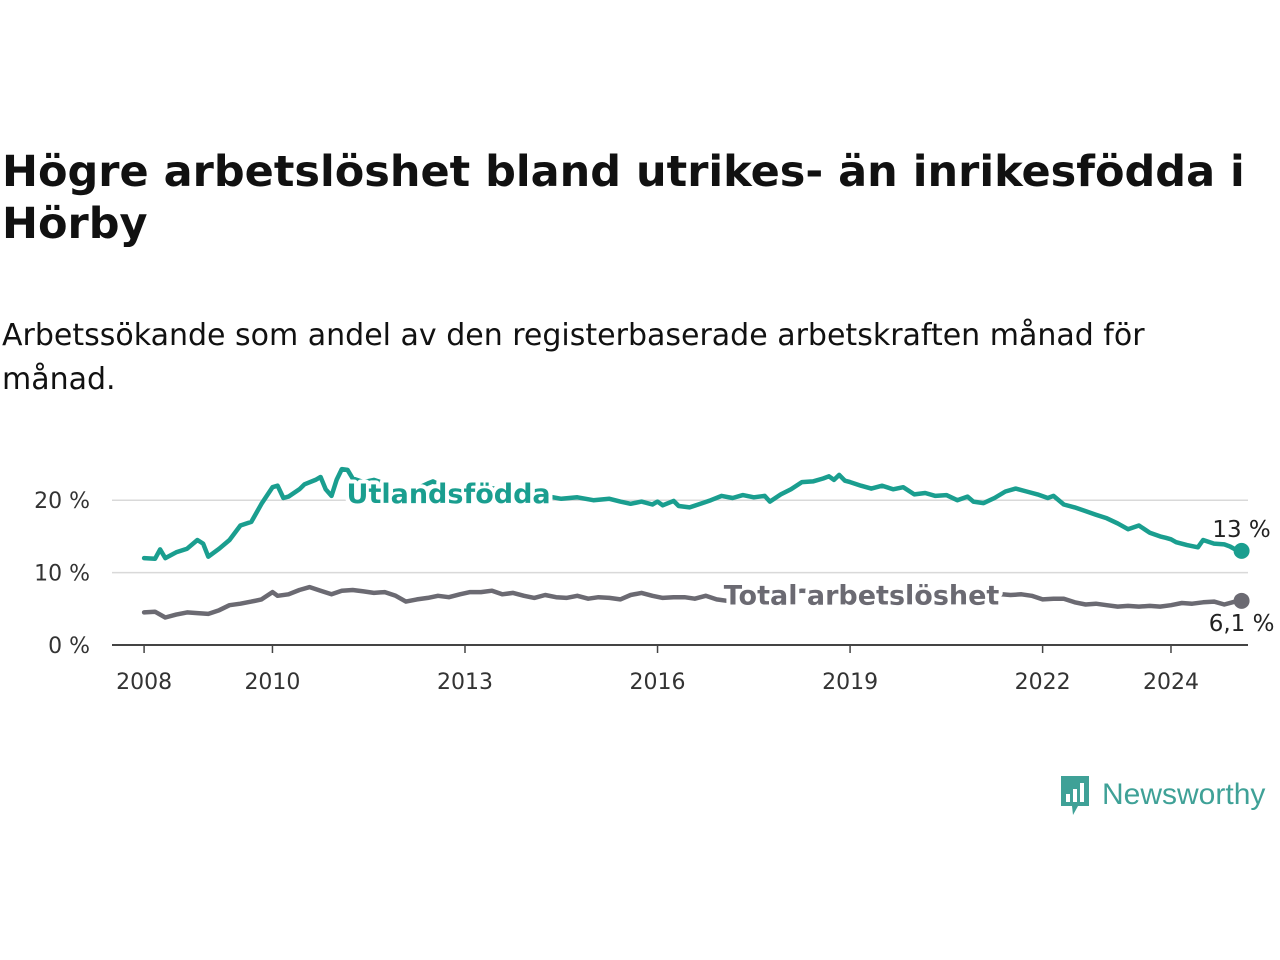 Image resolution: width=1280 pixels, height=960 pixels. I want to click on x-tick-label: 2022, so click(1043, 682).